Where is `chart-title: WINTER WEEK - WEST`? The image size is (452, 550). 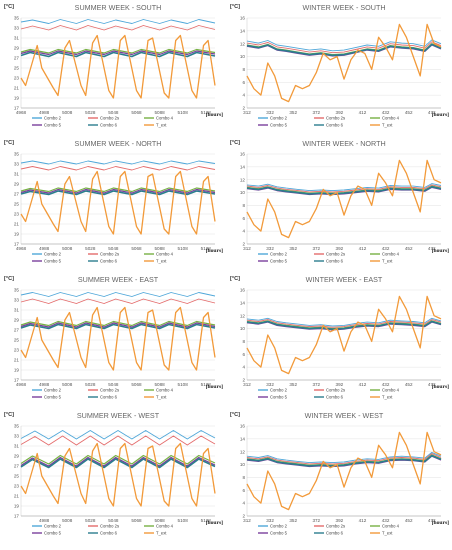
chart-title: WINTER WEEK - WEST is located at coordinates (344, 415).